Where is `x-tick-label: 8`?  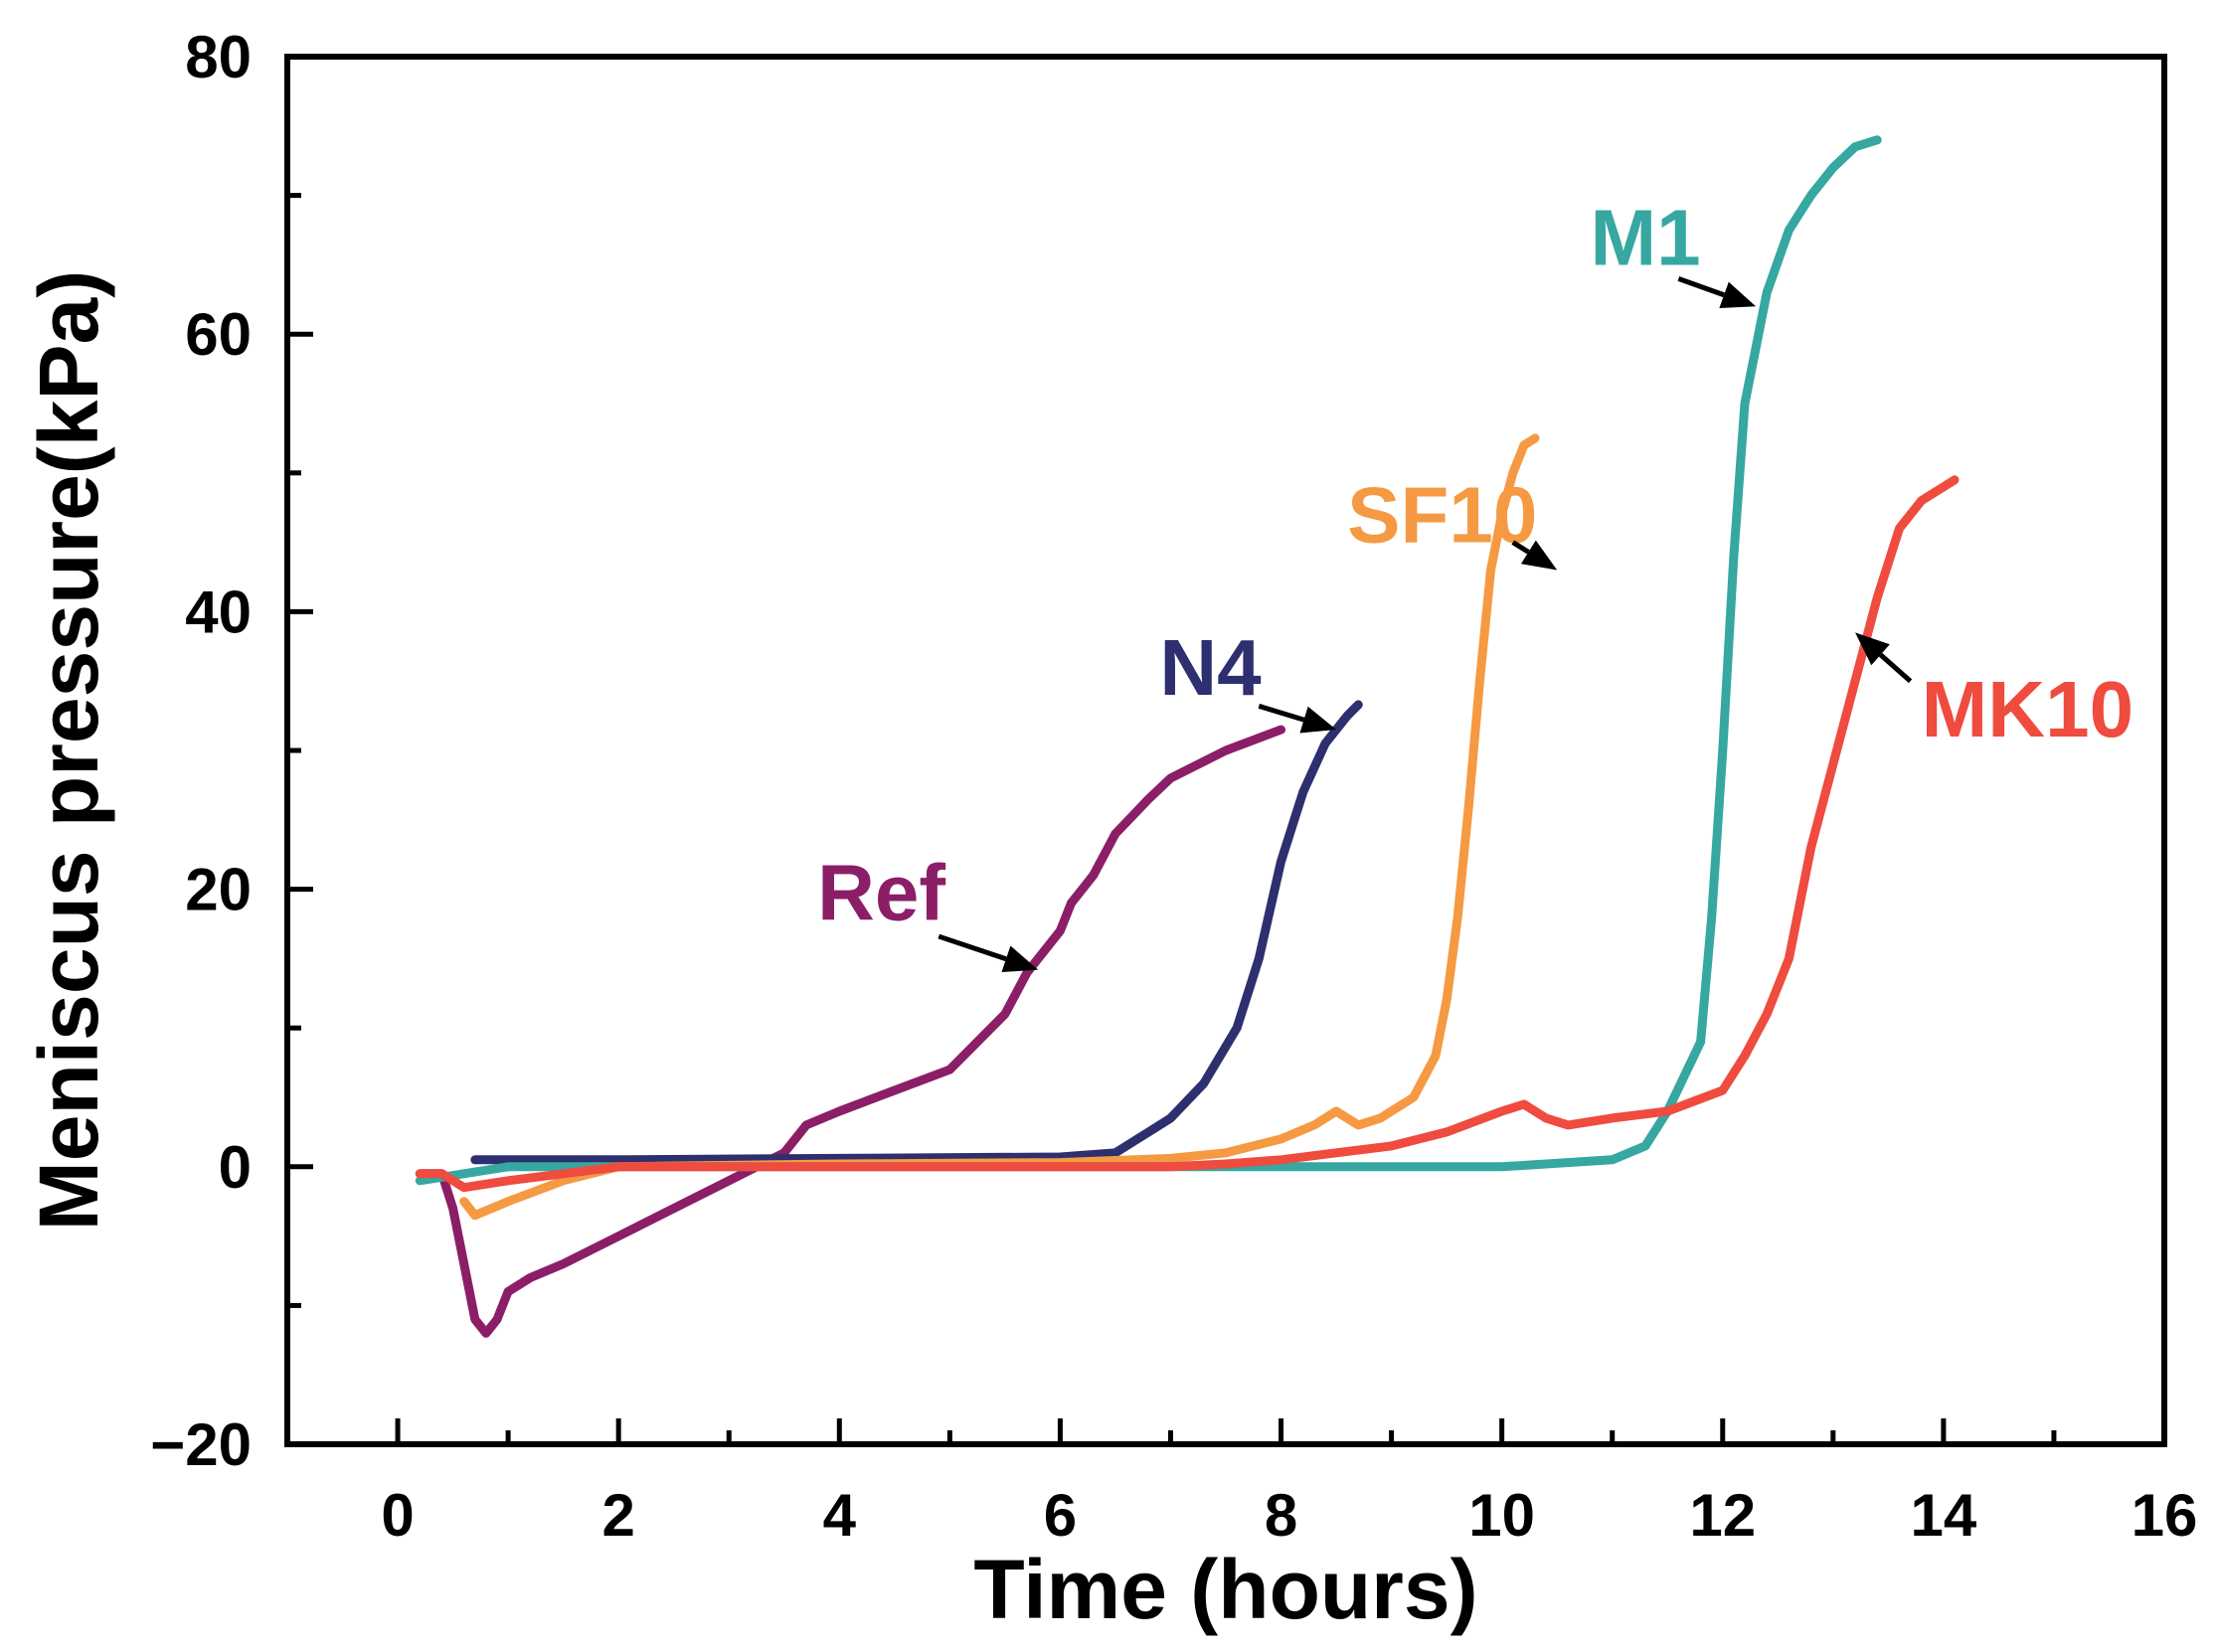 x-tick-label: 8 is located at coordinates (1281, 1515).